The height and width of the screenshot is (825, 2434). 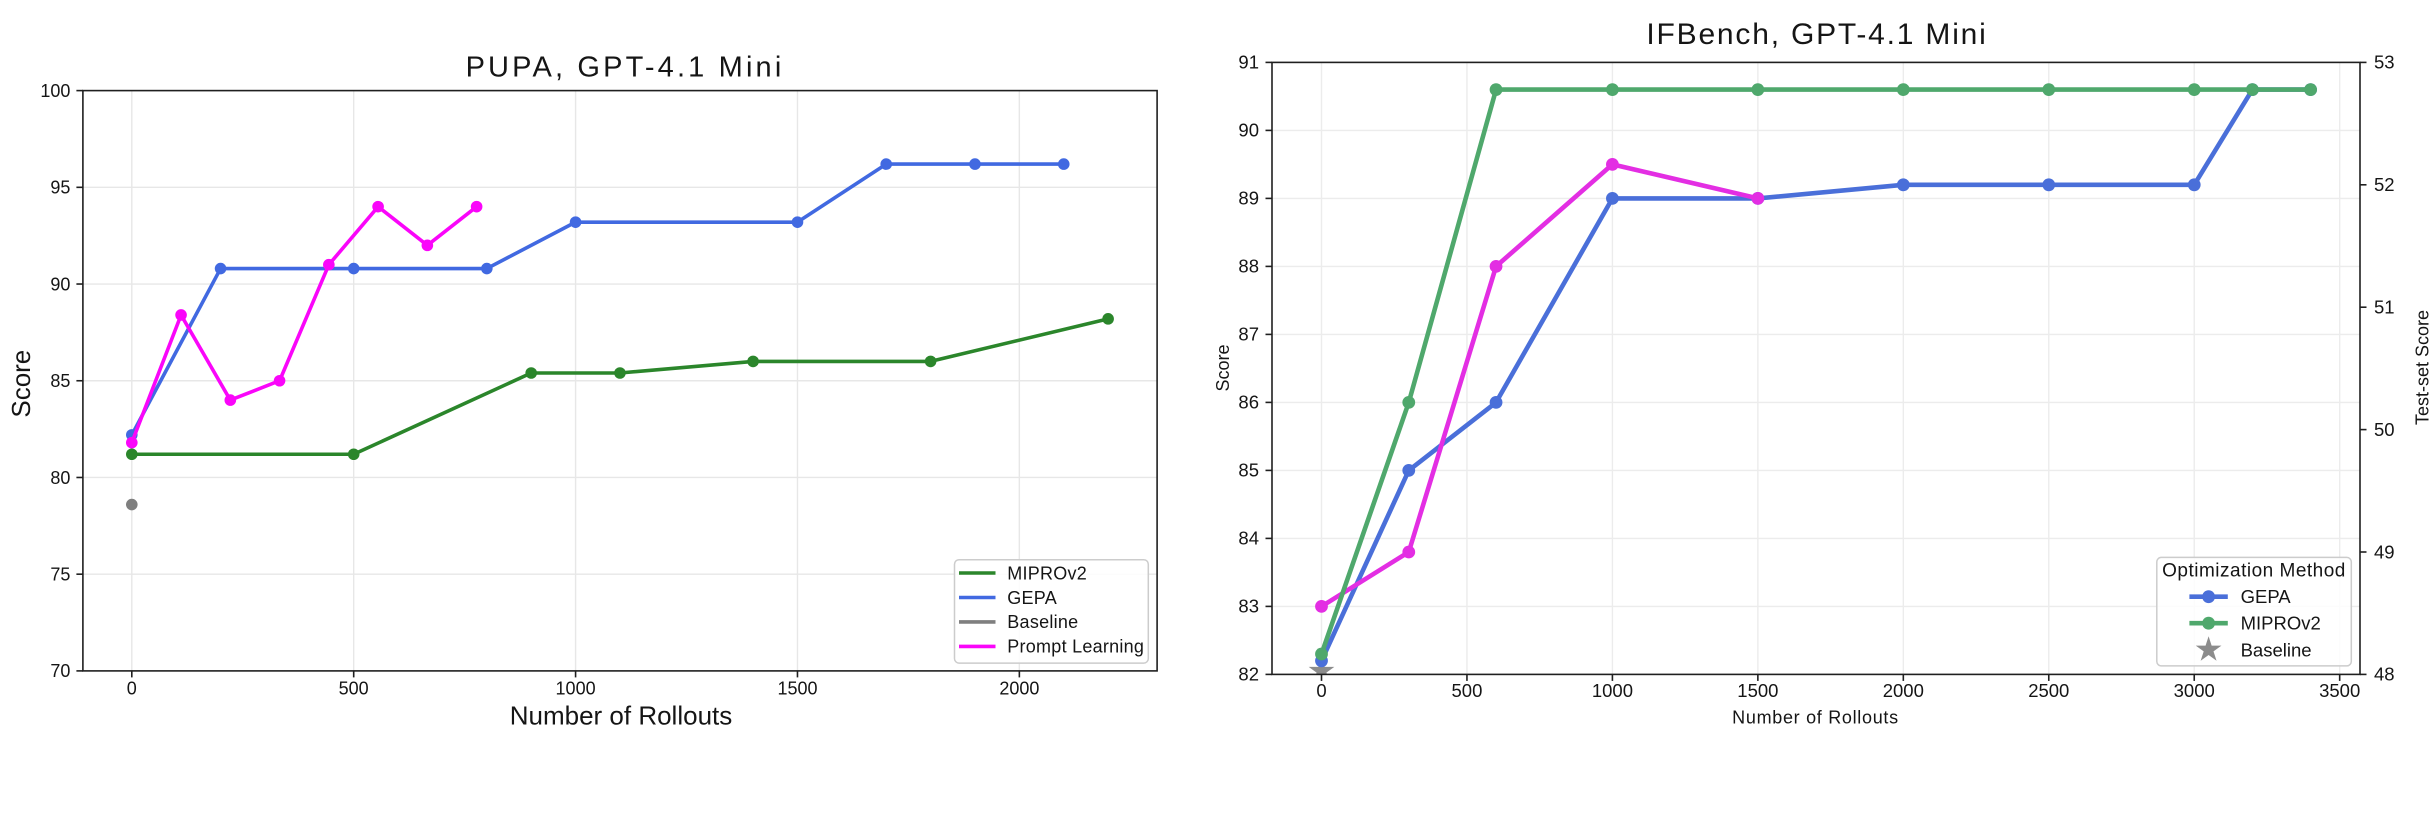 What do you see at coordinates (2423, 367) in the screenshot?
I see `svg-text: Test-set Score` at bounding box center [2423, 367].